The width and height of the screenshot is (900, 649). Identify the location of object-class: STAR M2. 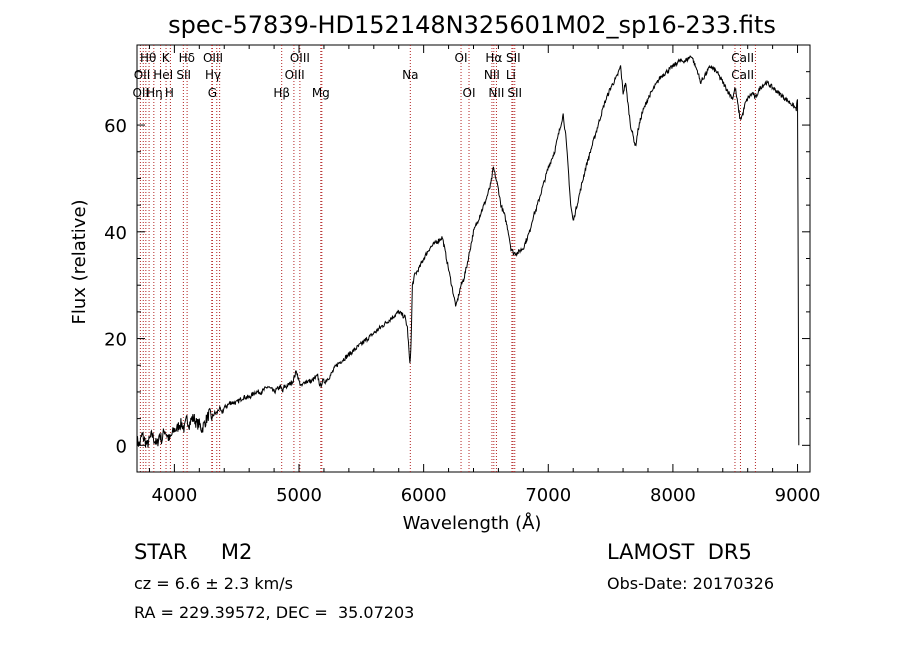
(193, 552).